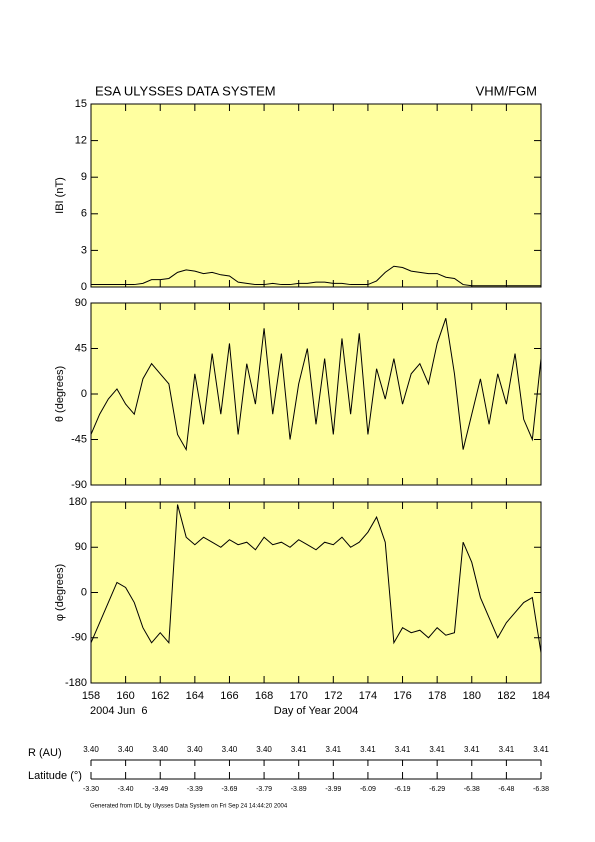 The height and width of the screenshot is (842, 595). Describe the element at coordinates (195, 789) in the screenshot. I see `lat-value: -3.39` at that location.